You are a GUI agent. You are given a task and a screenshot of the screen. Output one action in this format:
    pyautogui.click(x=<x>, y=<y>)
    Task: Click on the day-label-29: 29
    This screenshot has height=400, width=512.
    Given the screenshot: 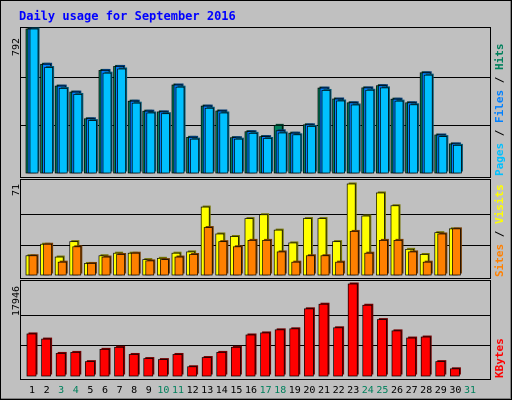 What is the action you would take?
    pyautogui.click(x=441, y=390)
    